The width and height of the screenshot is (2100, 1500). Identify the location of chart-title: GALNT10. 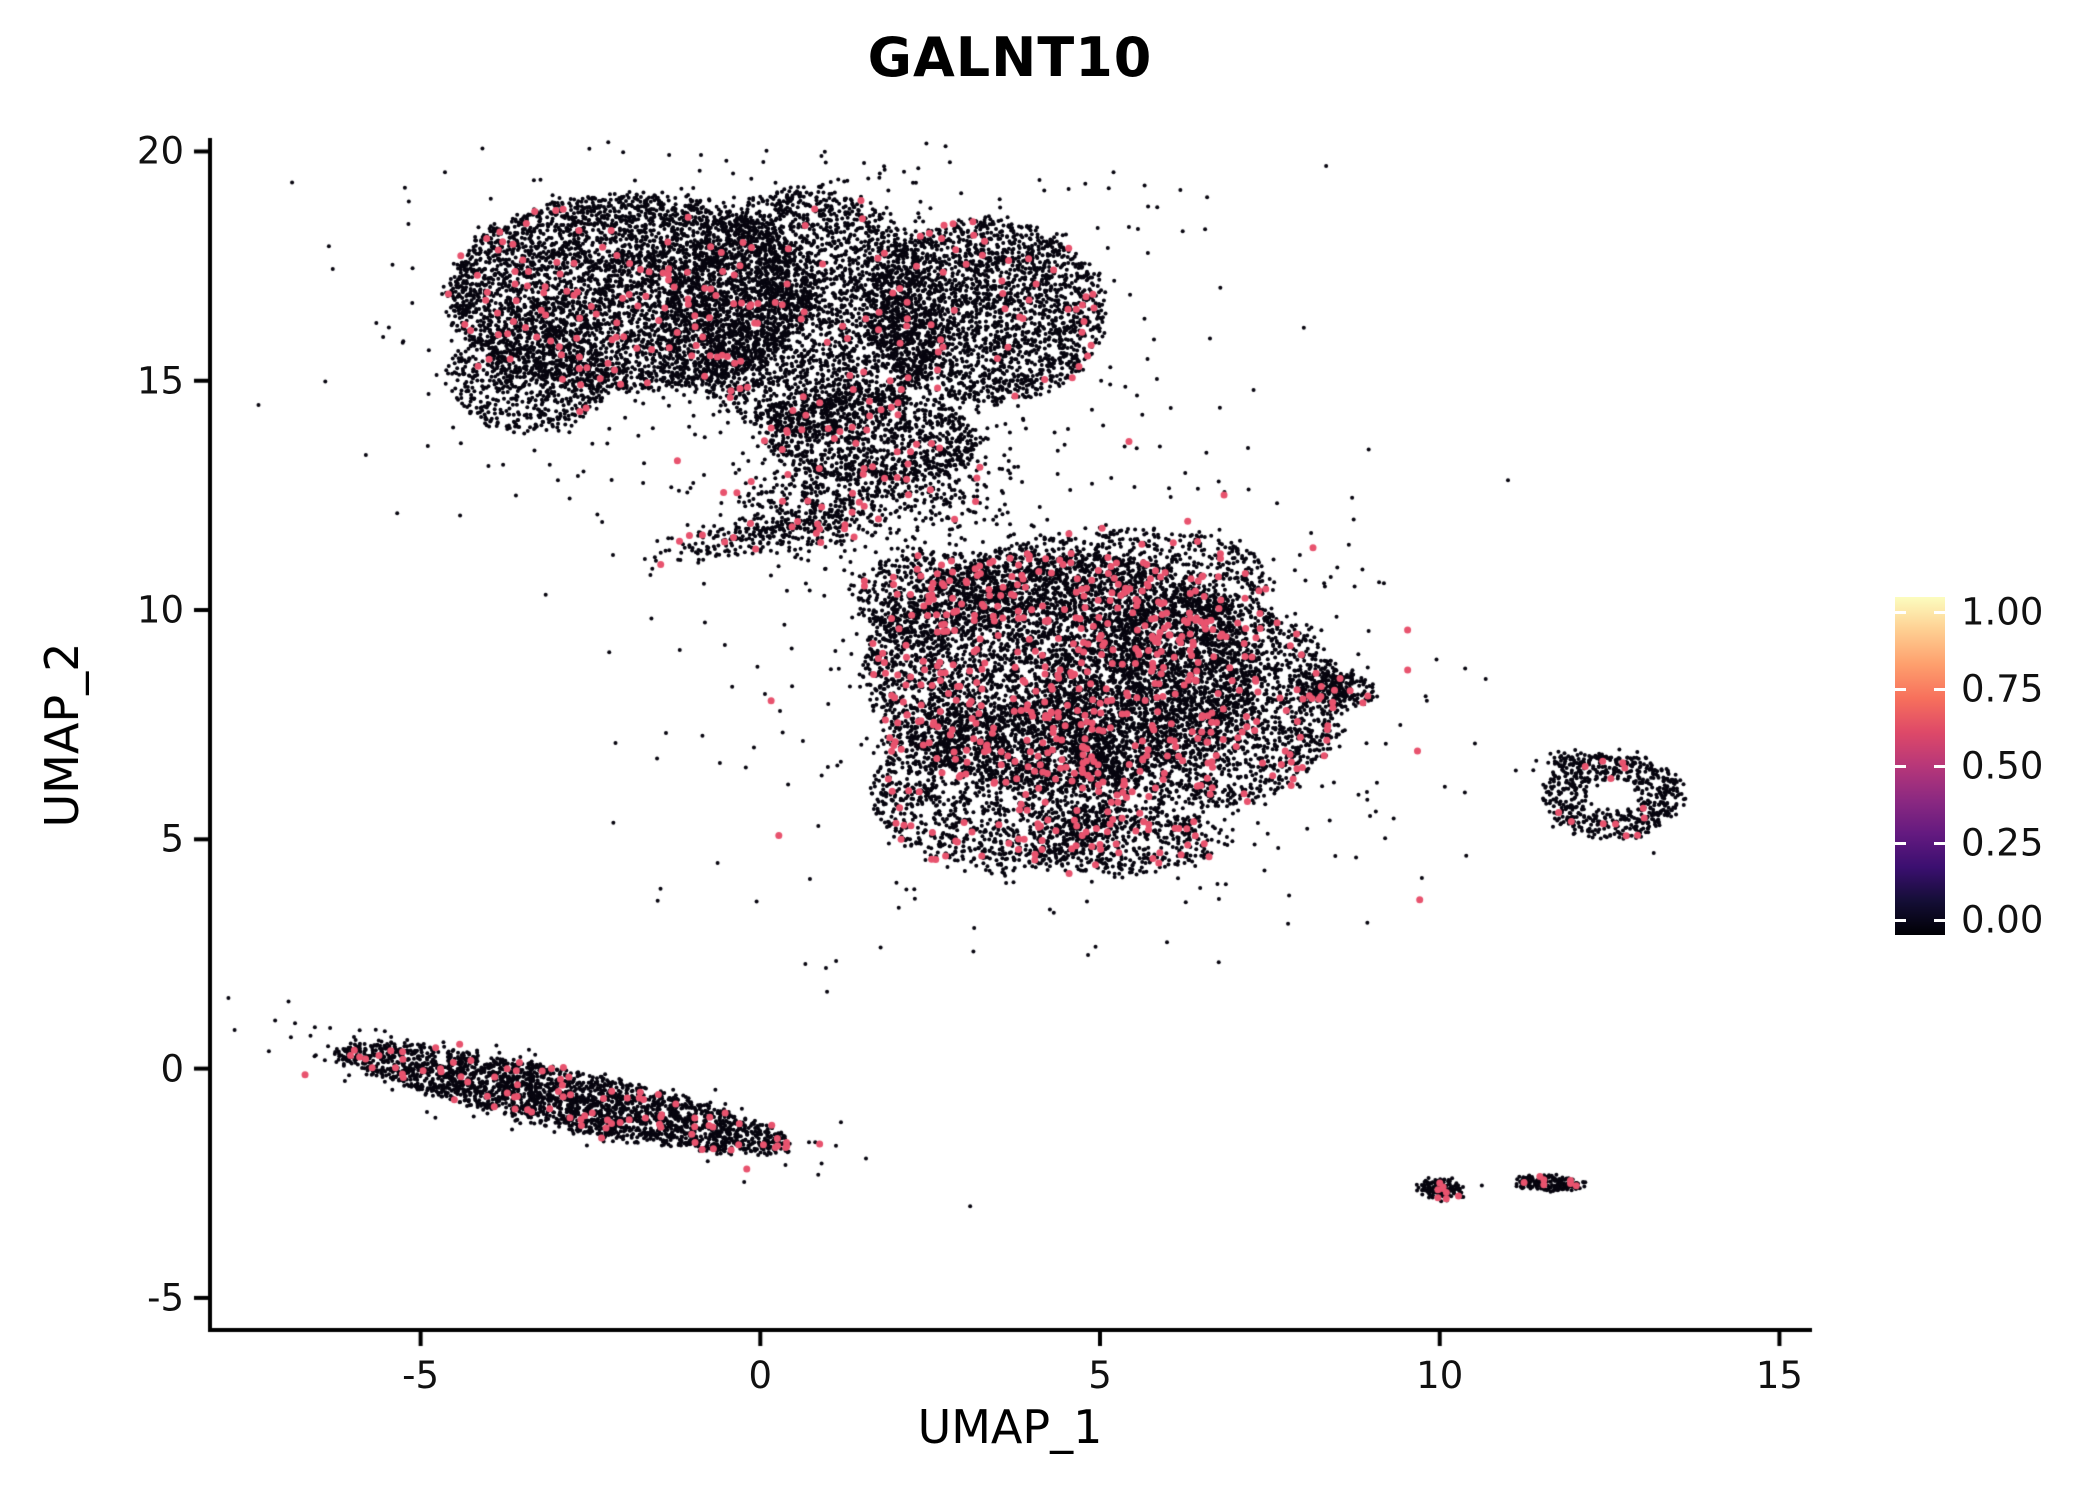
(1010, 57).